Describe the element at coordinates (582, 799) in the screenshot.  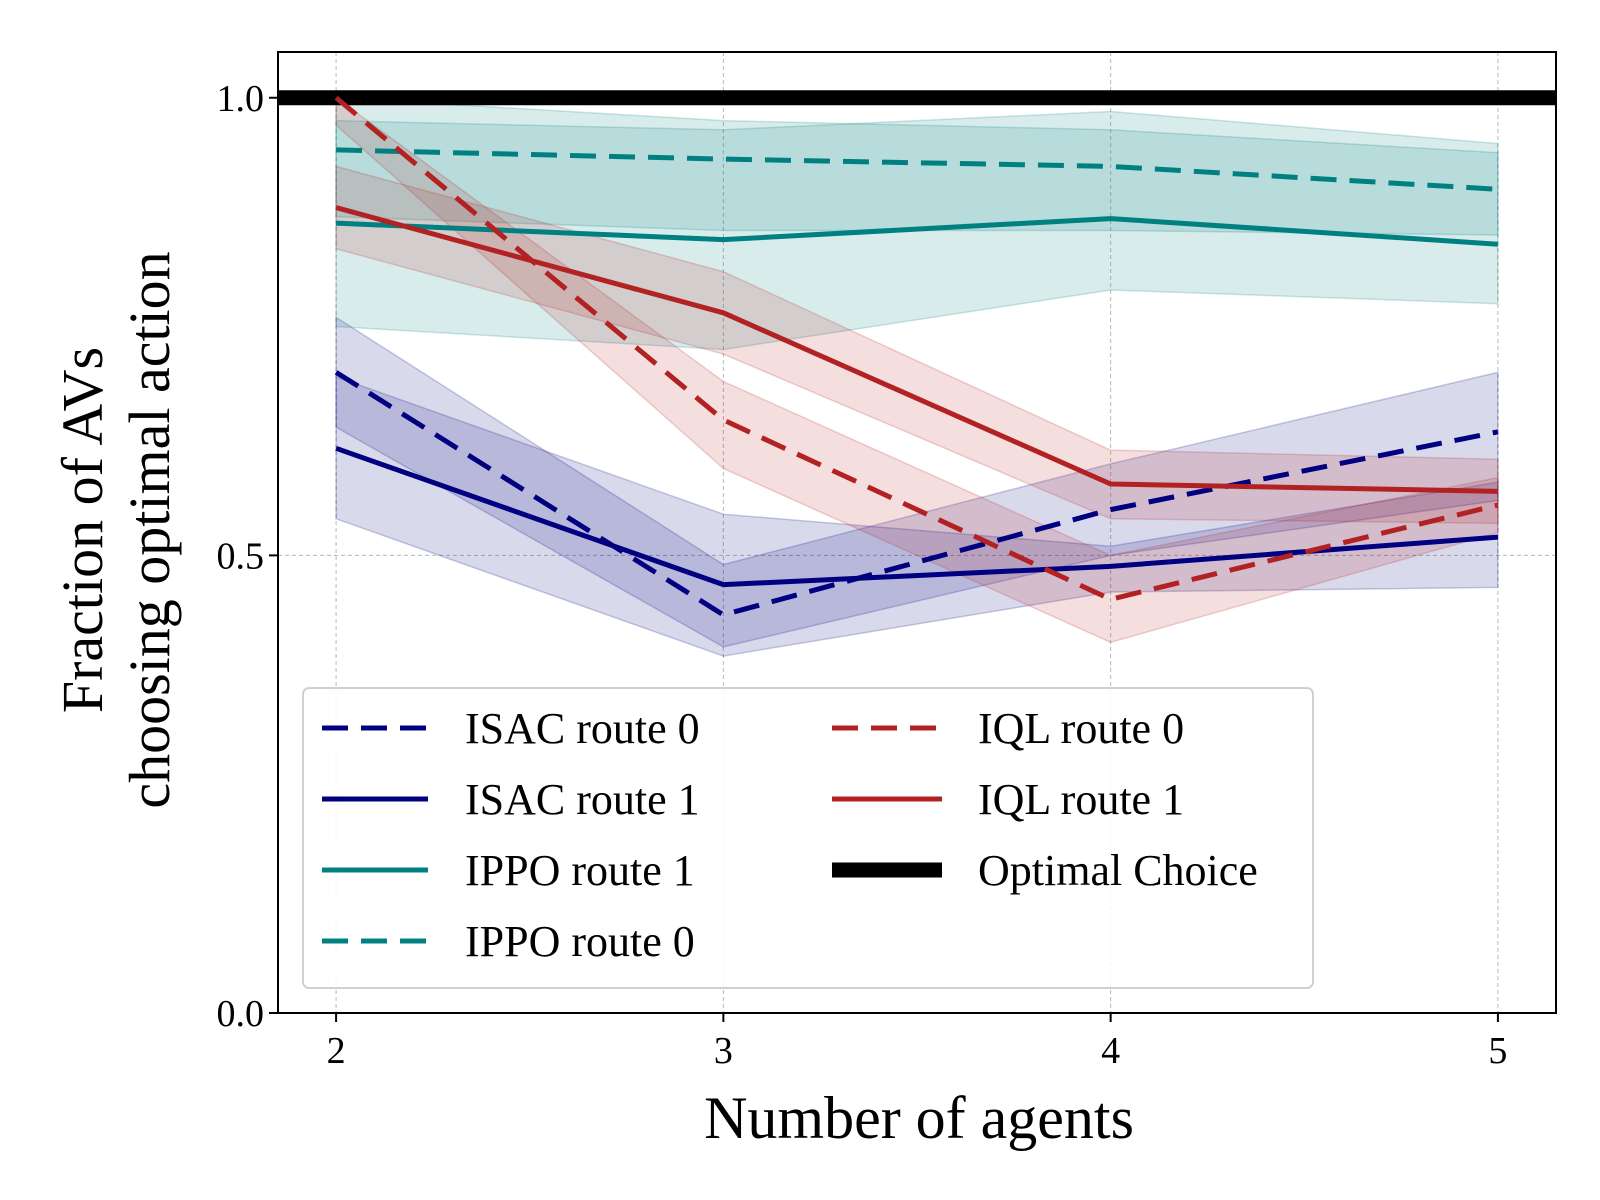
I see `legend-label: ISAC route 1` at that location.